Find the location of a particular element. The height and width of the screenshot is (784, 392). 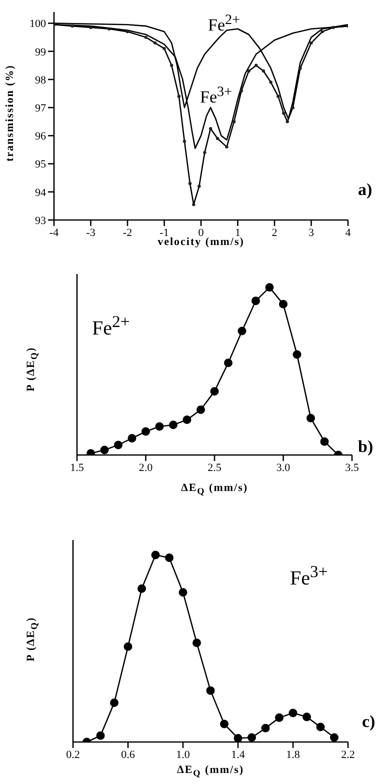

y-tick-label: 94 is located at coordinates (40, 192).